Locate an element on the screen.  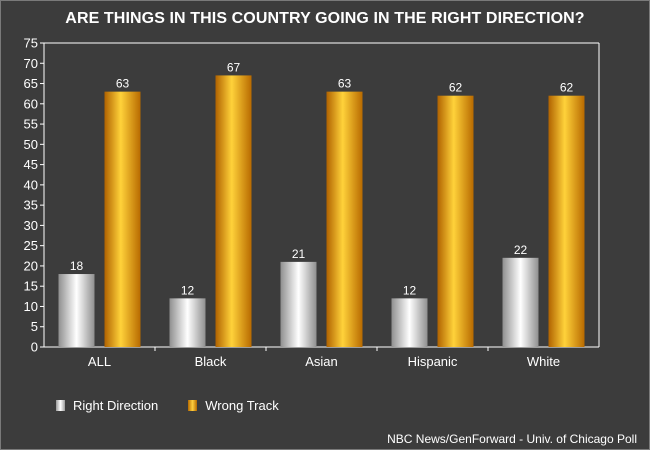
data-label: 22 is located at coordinates (521, 250).